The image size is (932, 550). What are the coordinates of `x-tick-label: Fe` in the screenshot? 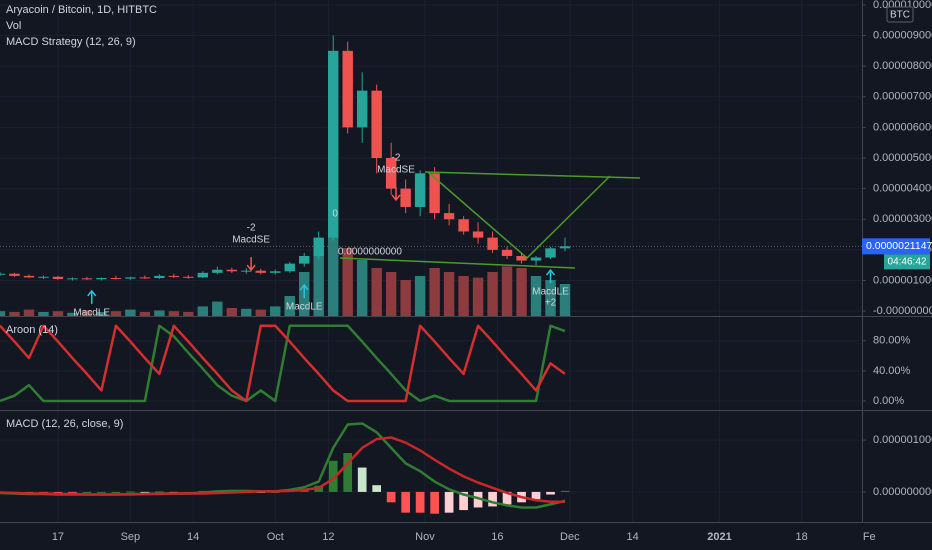 It's located at (869, 537).